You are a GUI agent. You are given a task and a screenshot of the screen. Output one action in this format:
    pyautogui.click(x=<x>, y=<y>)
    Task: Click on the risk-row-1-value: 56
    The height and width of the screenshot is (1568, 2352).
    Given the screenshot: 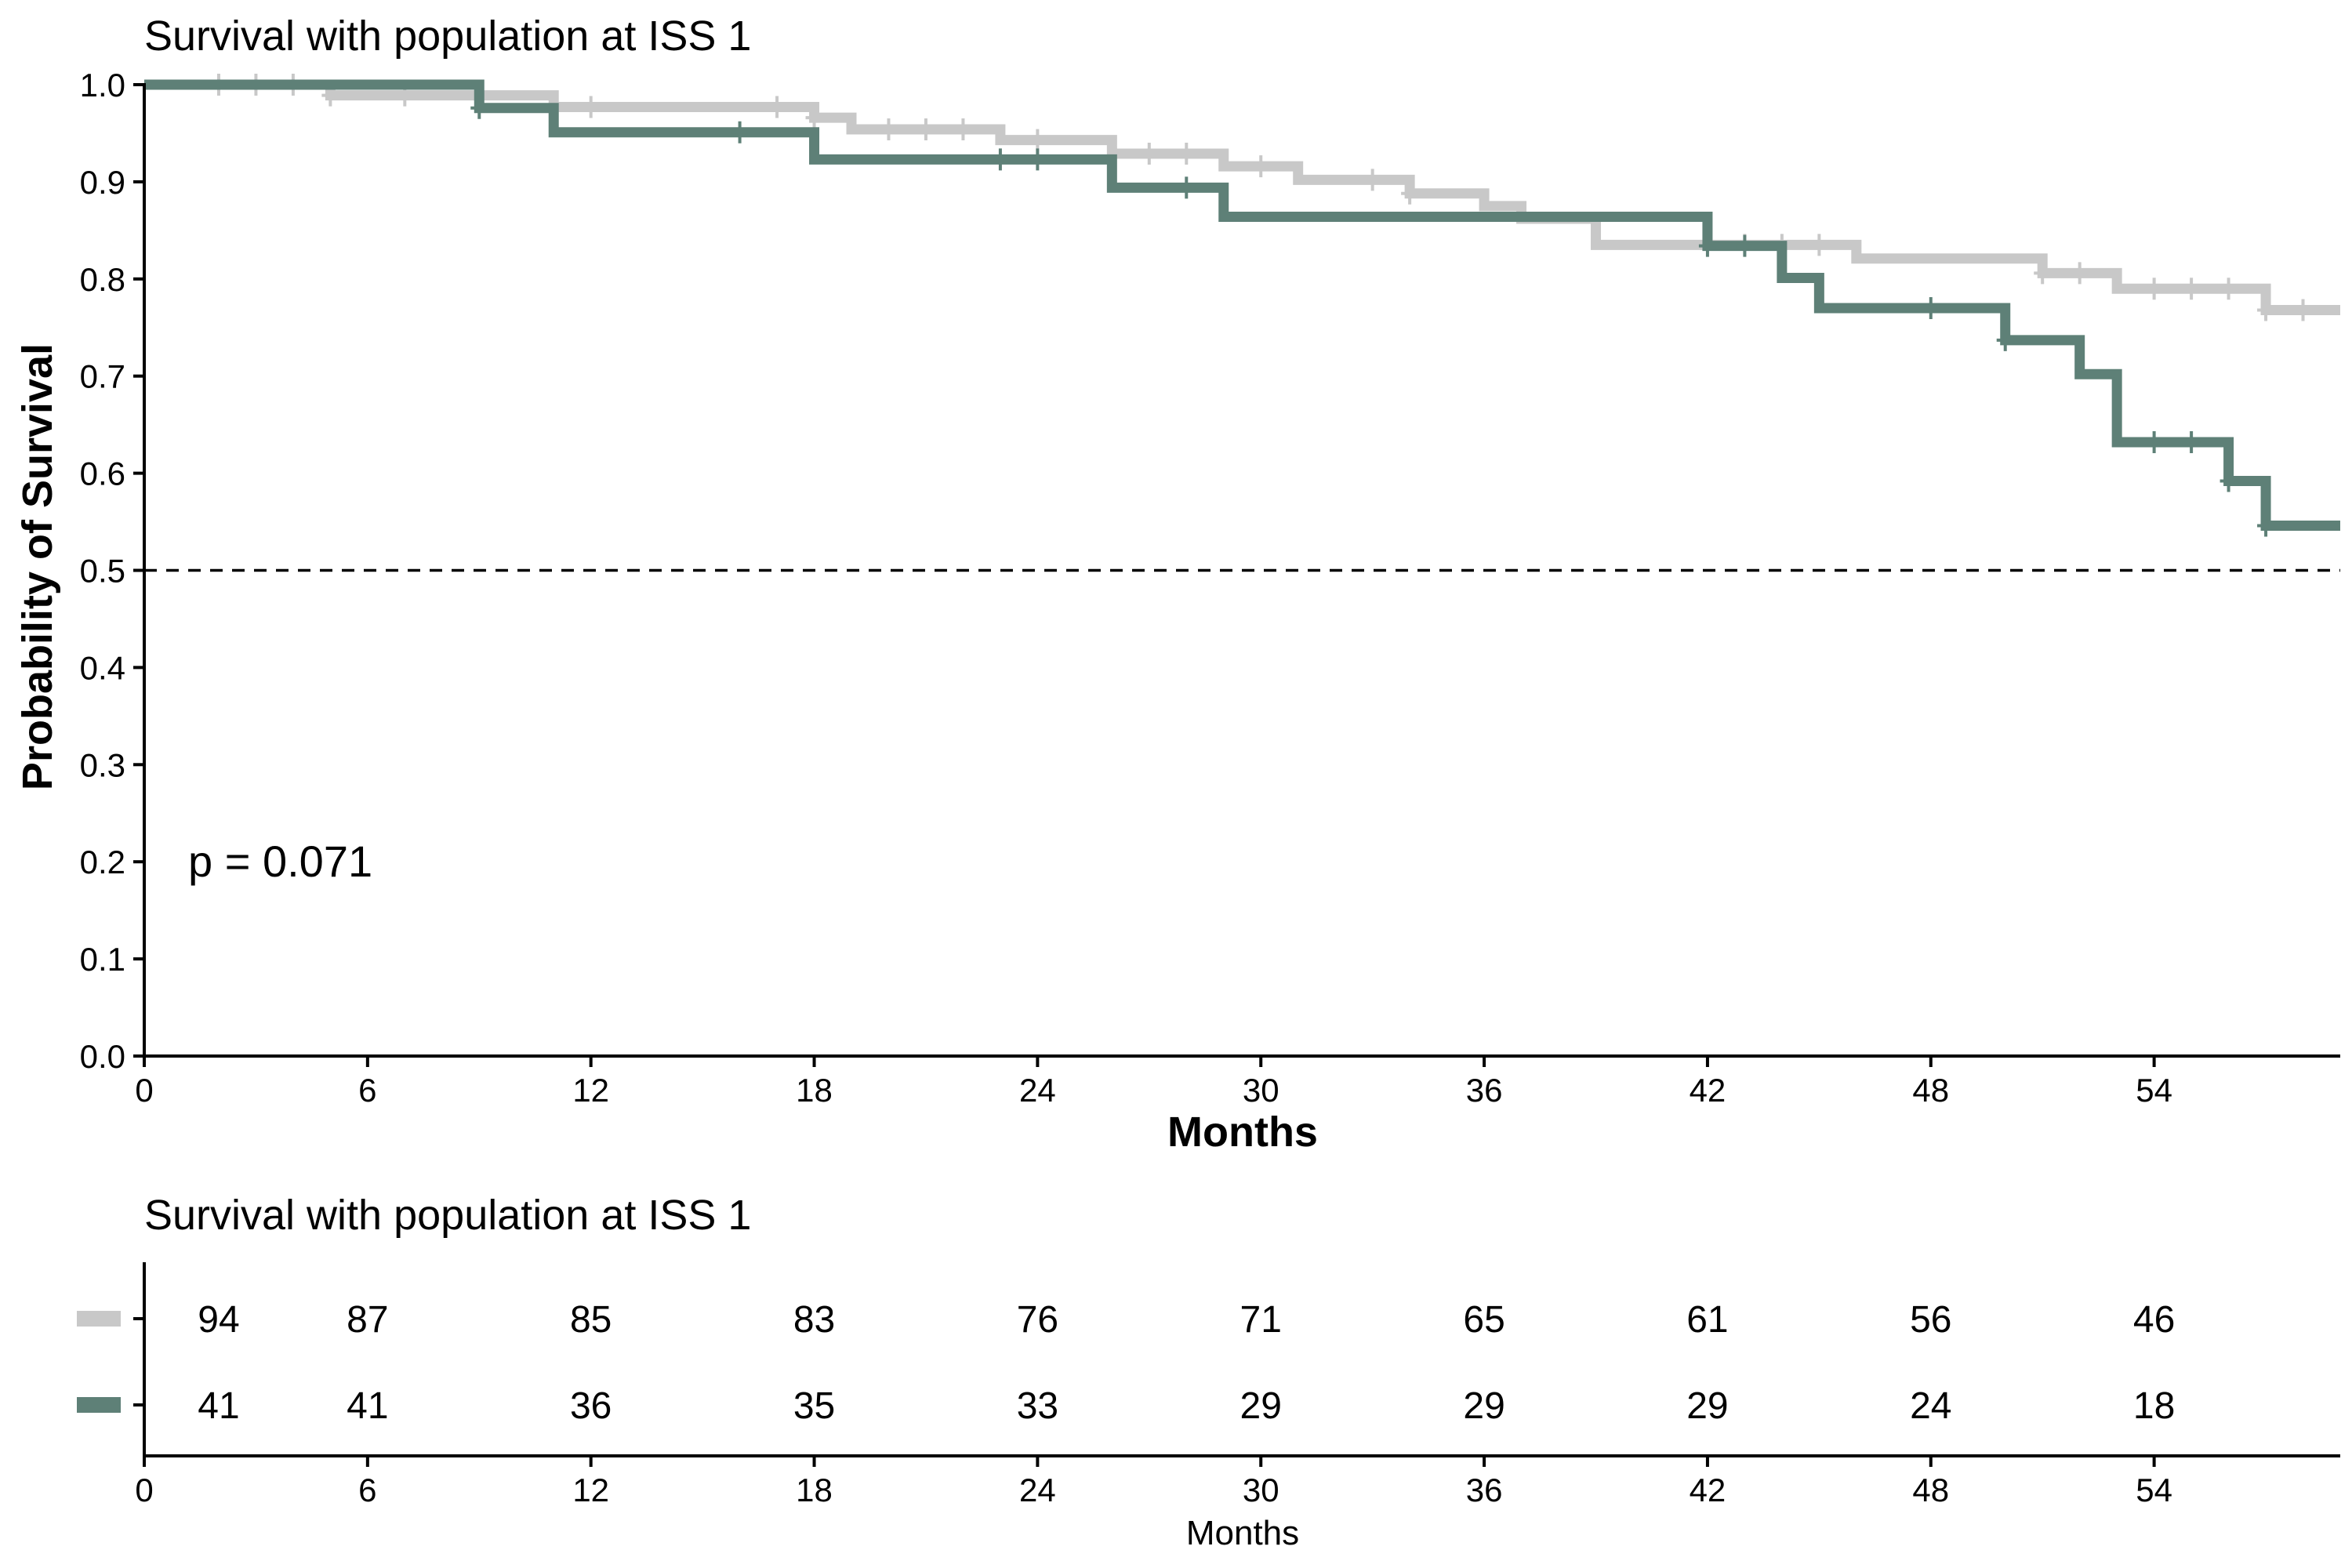 What is the action you would take?
    pyautogui.click(x=1930, y=1320)
    